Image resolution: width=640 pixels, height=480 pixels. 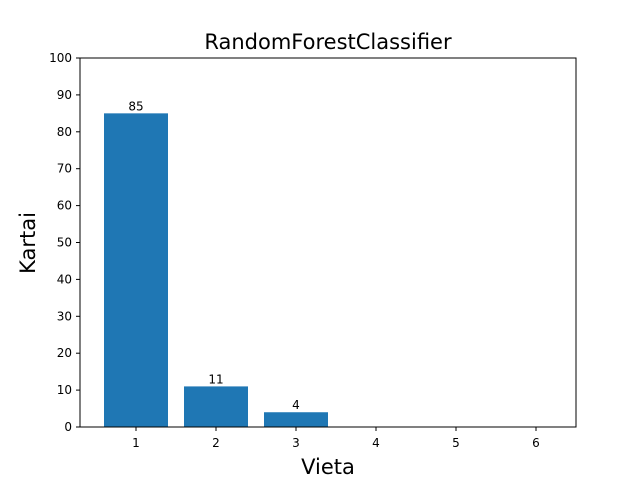 What do you see at coordinates (296, 405) in the screenshot?
I see `data-label-3: 4` at bounding box center [296, 405].